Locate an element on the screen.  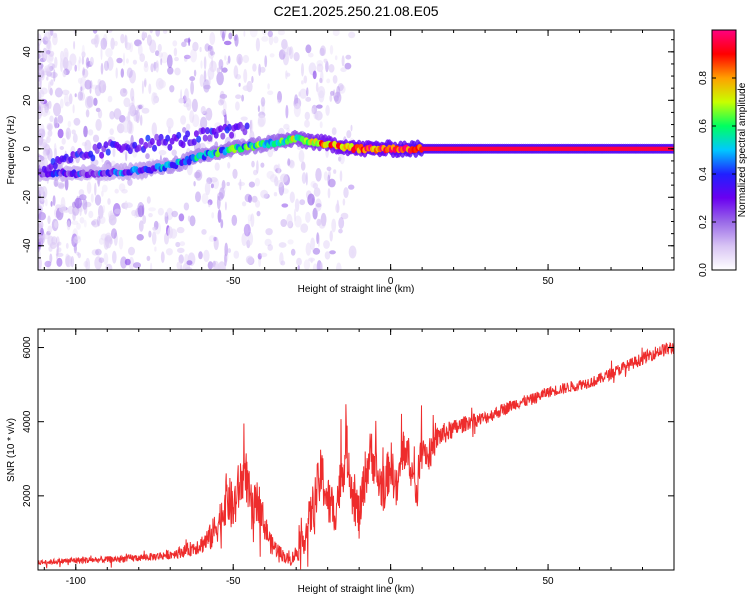
colorbar-label: Normalized spectral amplitude is located at coordinates (742, 149).